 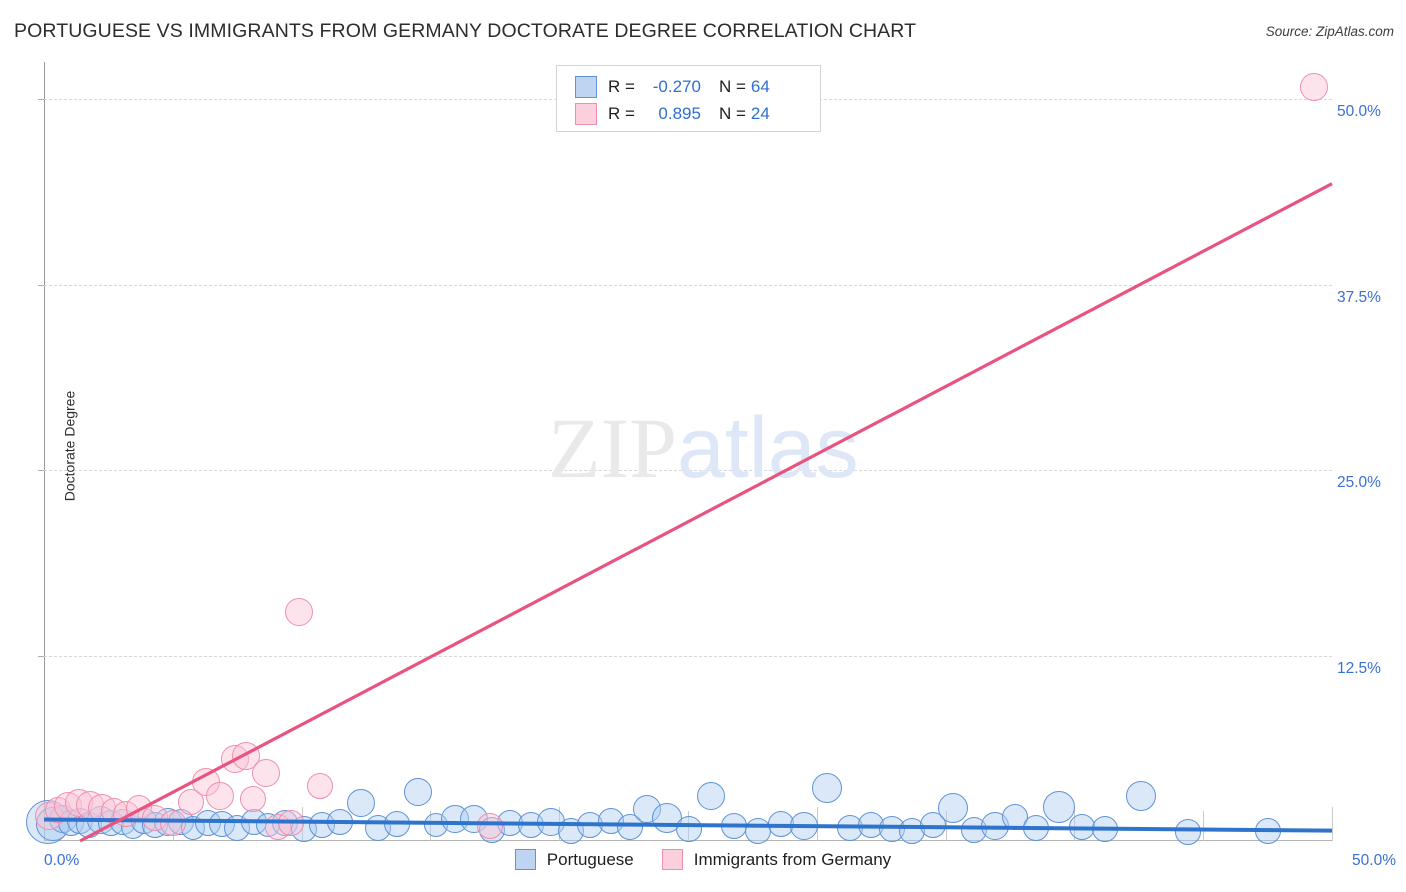 I want to click on series-legend-item-immigrants-germany: Immigrants from Germany, so click(x=776, y=859).